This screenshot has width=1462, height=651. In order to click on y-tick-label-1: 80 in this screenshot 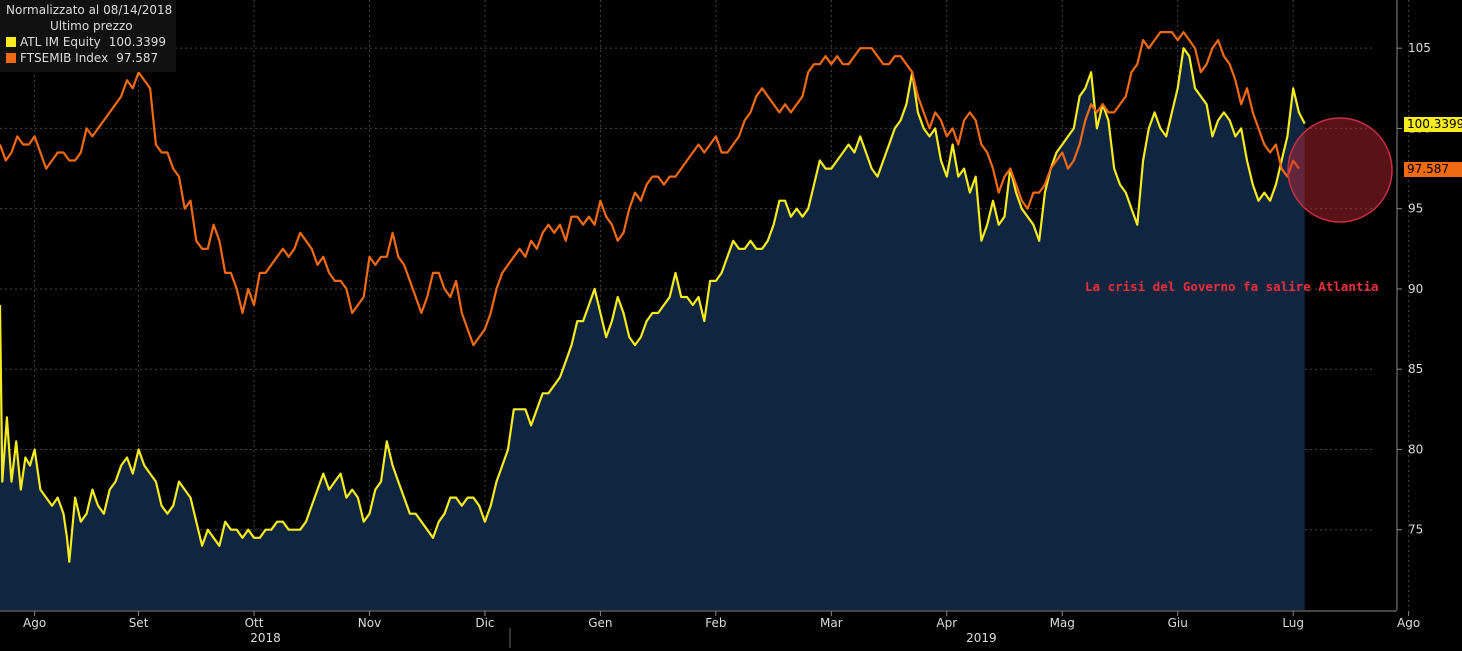, I will do `click(1415, 449)`.